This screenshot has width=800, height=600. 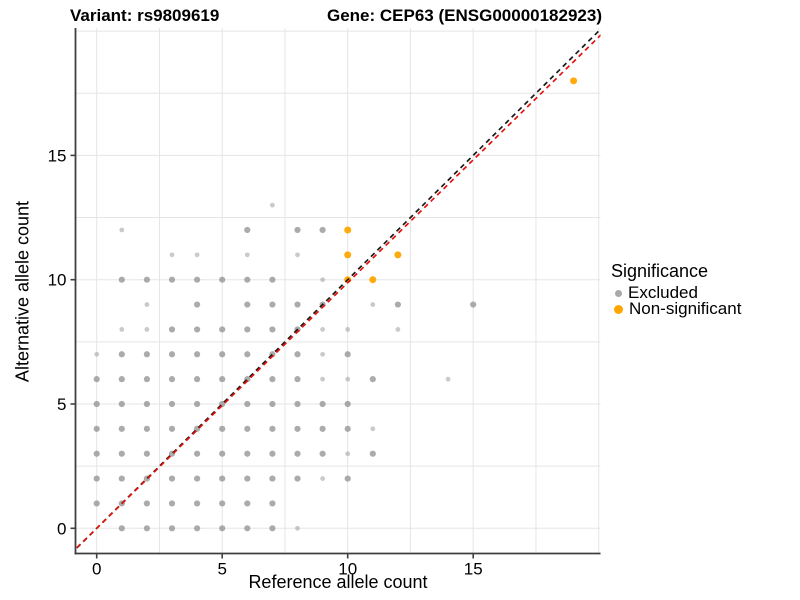 What do you see at coordinates (61, 404) in the screenshot?
I see `y-tick-label: 5` at bounding box center [61, 404].